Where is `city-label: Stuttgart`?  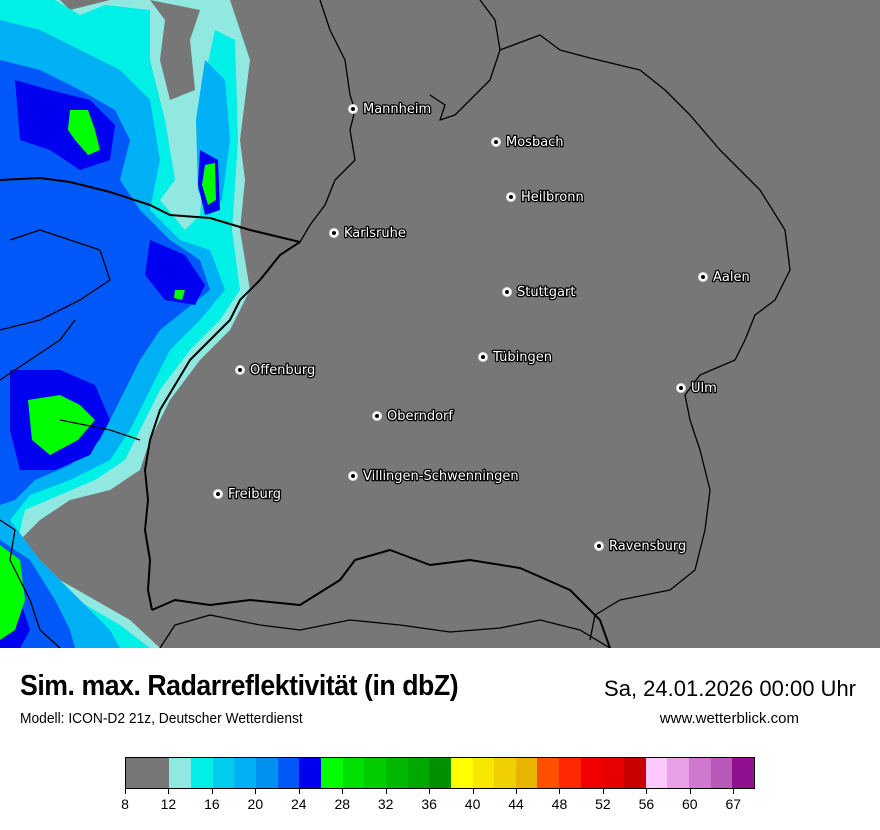
city-label: Stuttgart is located at coordinates (546, 292).